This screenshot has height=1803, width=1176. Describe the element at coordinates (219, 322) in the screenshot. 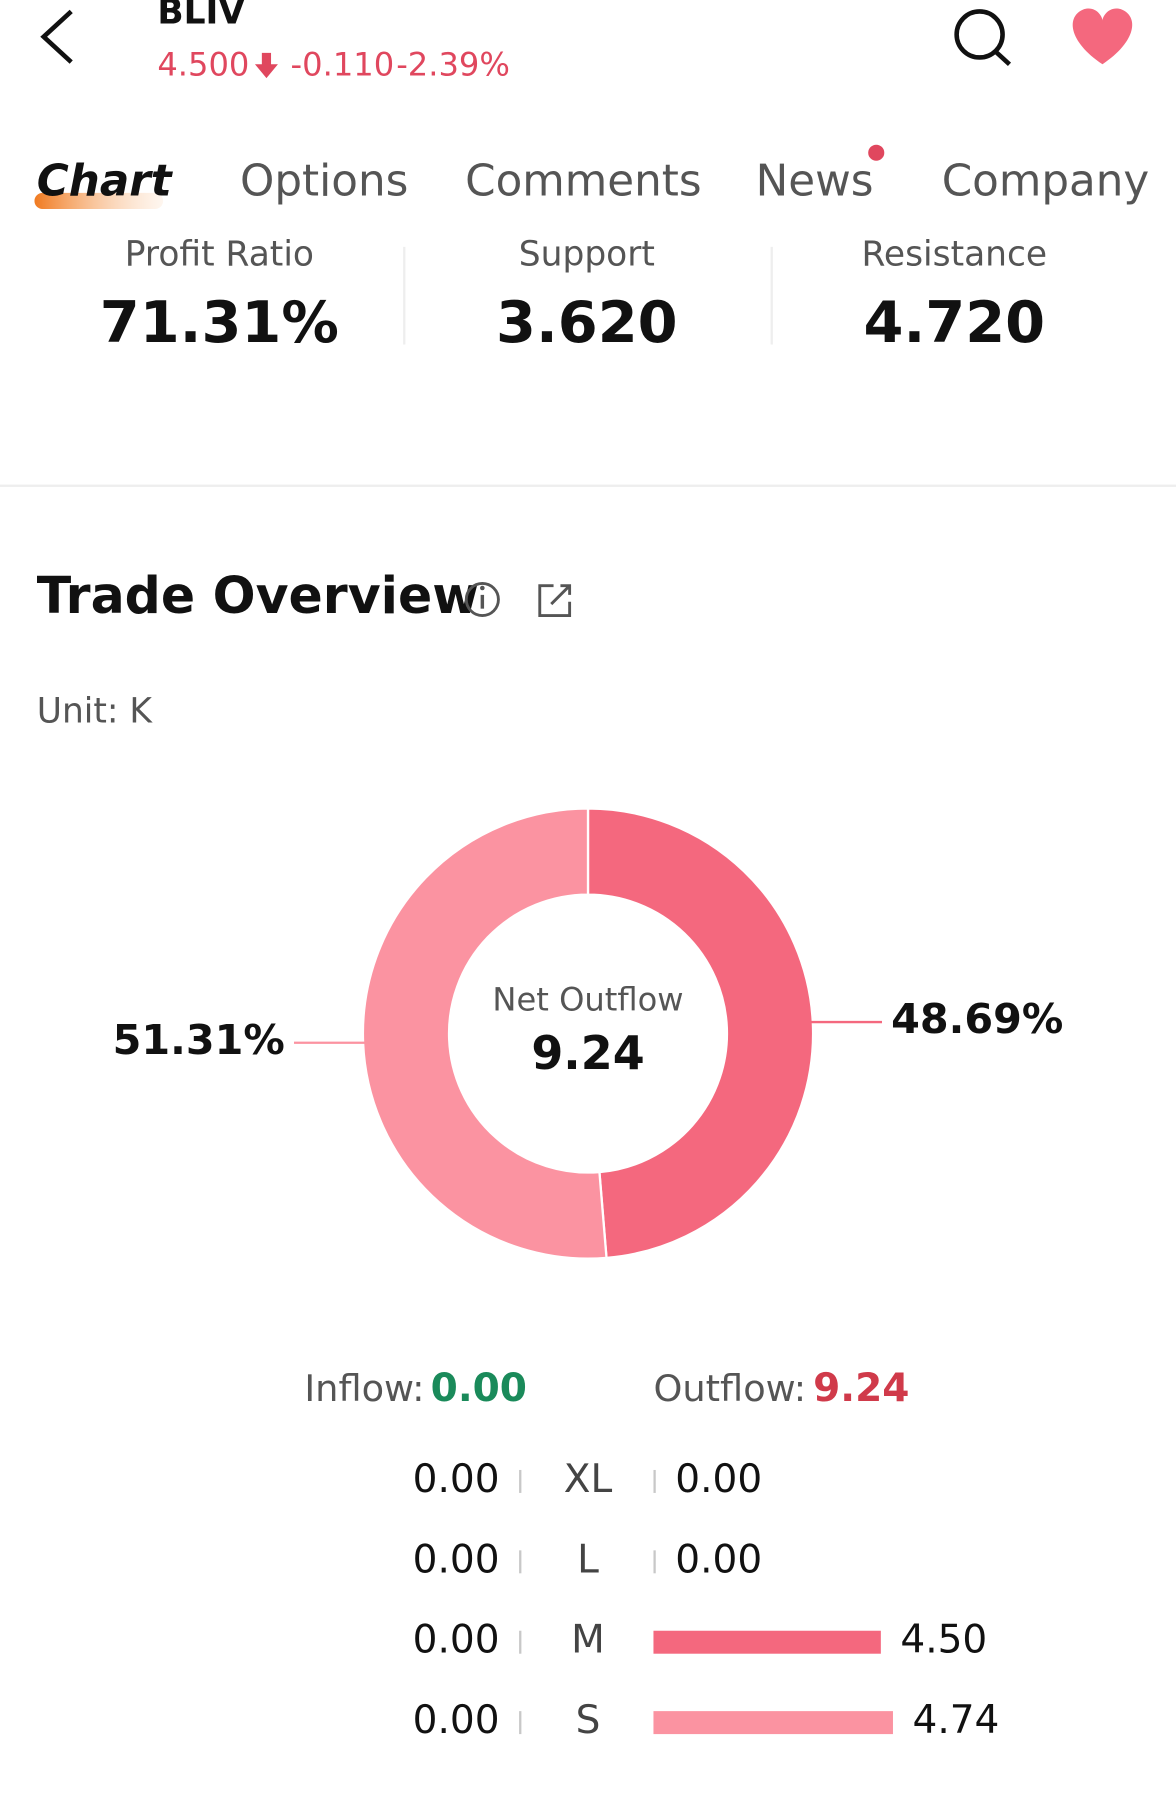

I see `stat-value: 71.31%` at that location.